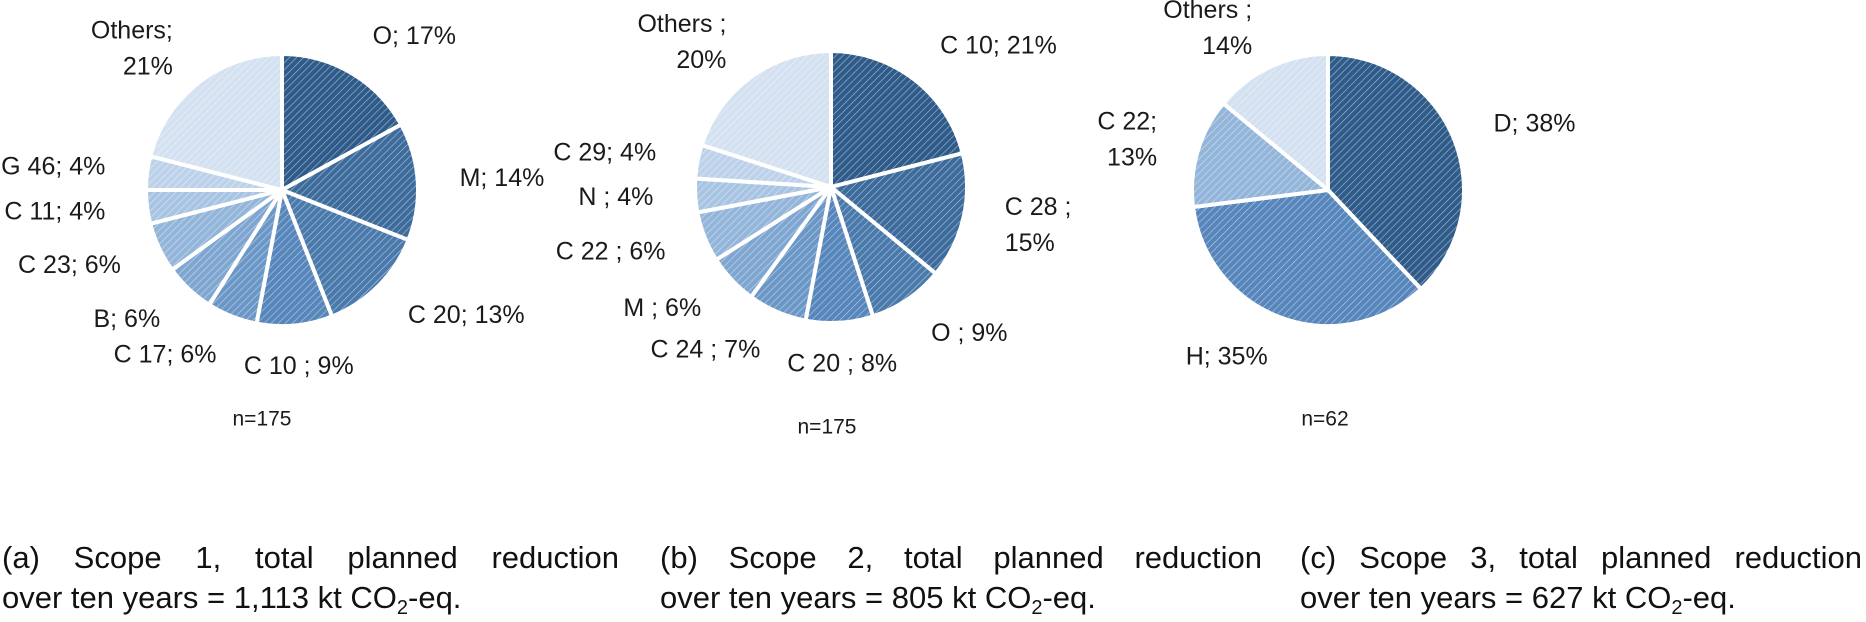 Image resolution: width=1866 pixels, height=622 pixels. What do you see at coordinates (1518, 599) in the screenshot?
I see `caption-c-line2: over ten years = 627 kt CO2-eq.` at bounding box center [1518, 599].